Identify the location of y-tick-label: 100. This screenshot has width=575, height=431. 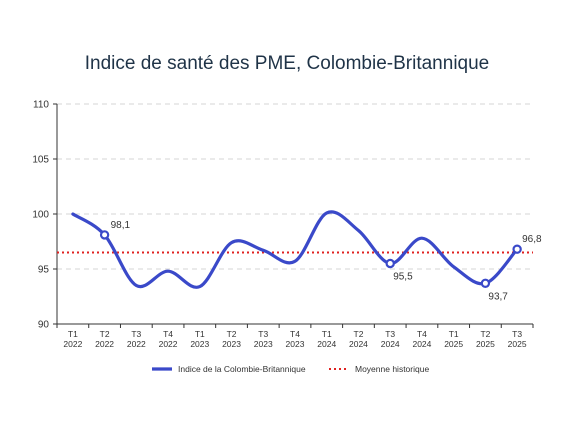
(40, 215).